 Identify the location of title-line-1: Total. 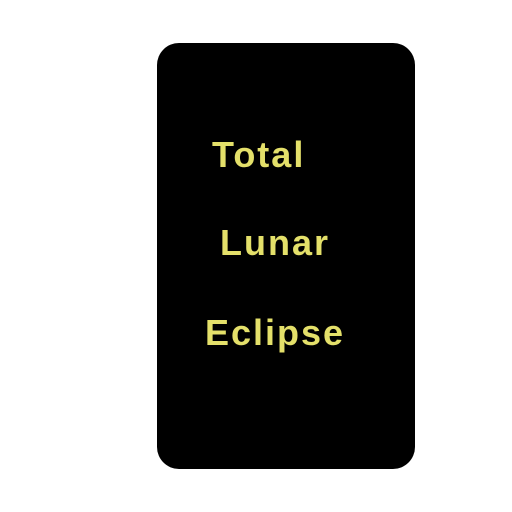
(259, 154).